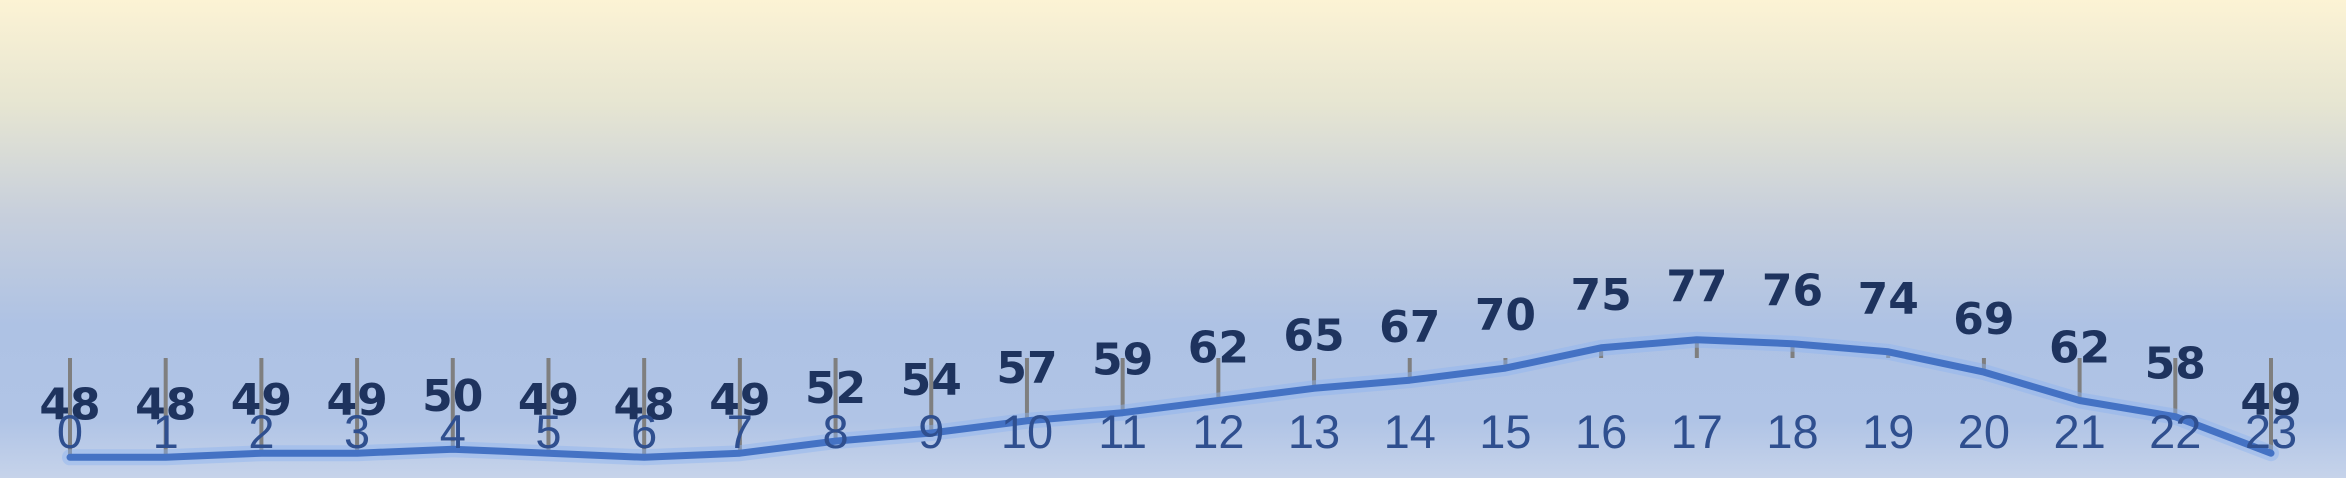  Describe the element at coordinates (1888, 431) in the screenshot. I see `x-tick-label: 19` at that location.